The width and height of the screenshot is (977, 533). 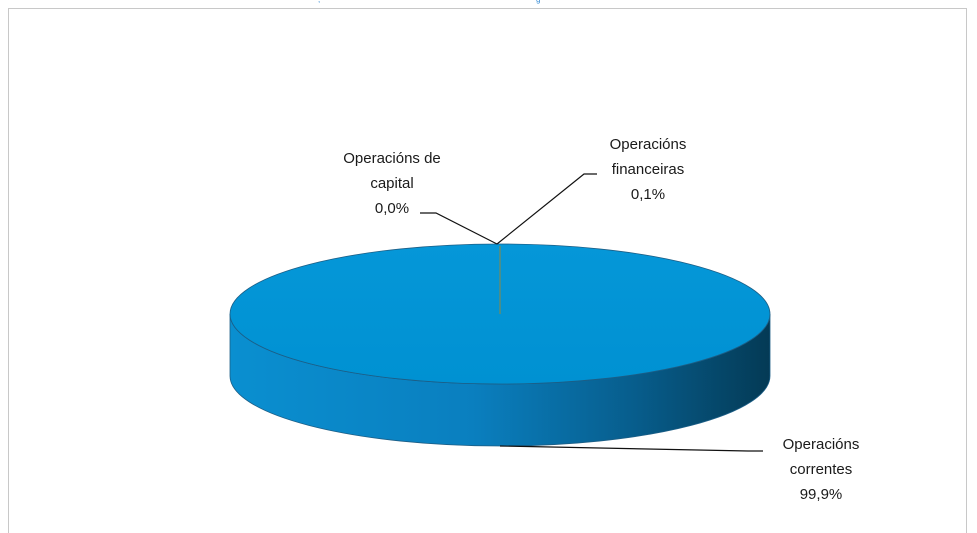 What do you see at coordinates (459, 228) in the screenshot?
I see `leader-line-capital` at bounding box center [459, 228].